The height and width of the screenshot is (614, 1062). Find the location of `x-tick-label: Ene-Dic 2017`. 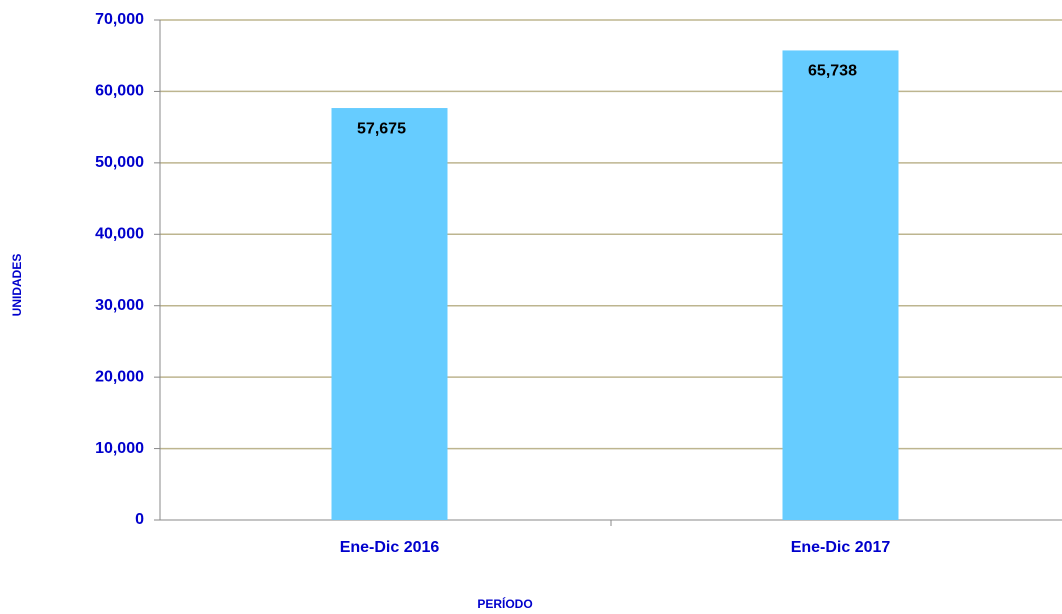

x-tick-label: Ene-Dic 2017 is located at coordinates (841, 547).